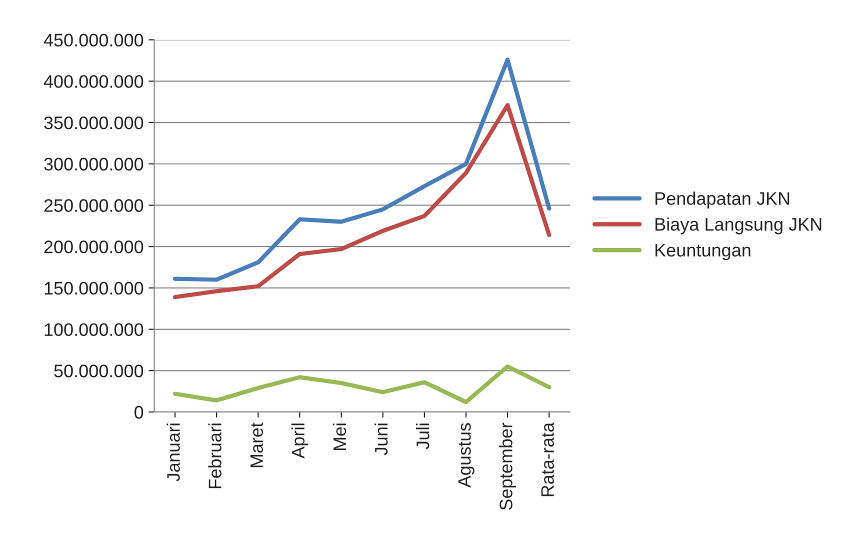 This screenshot has width=857, height=553. Describe the element at coordinates (507, 466) in the screenshot. I see `x-tick-label: September` at that location.